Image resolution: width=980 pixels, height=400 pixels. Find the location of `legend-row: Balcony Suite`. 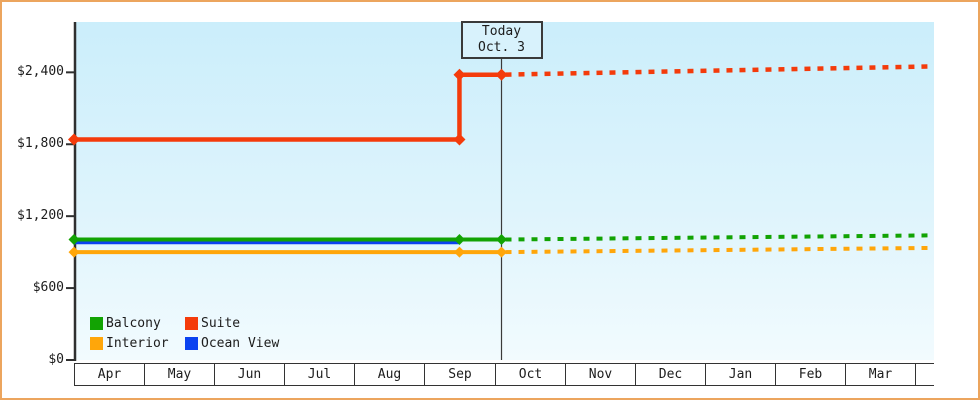

legend-row: Balcony Suite is located at coordinates (184, 323).